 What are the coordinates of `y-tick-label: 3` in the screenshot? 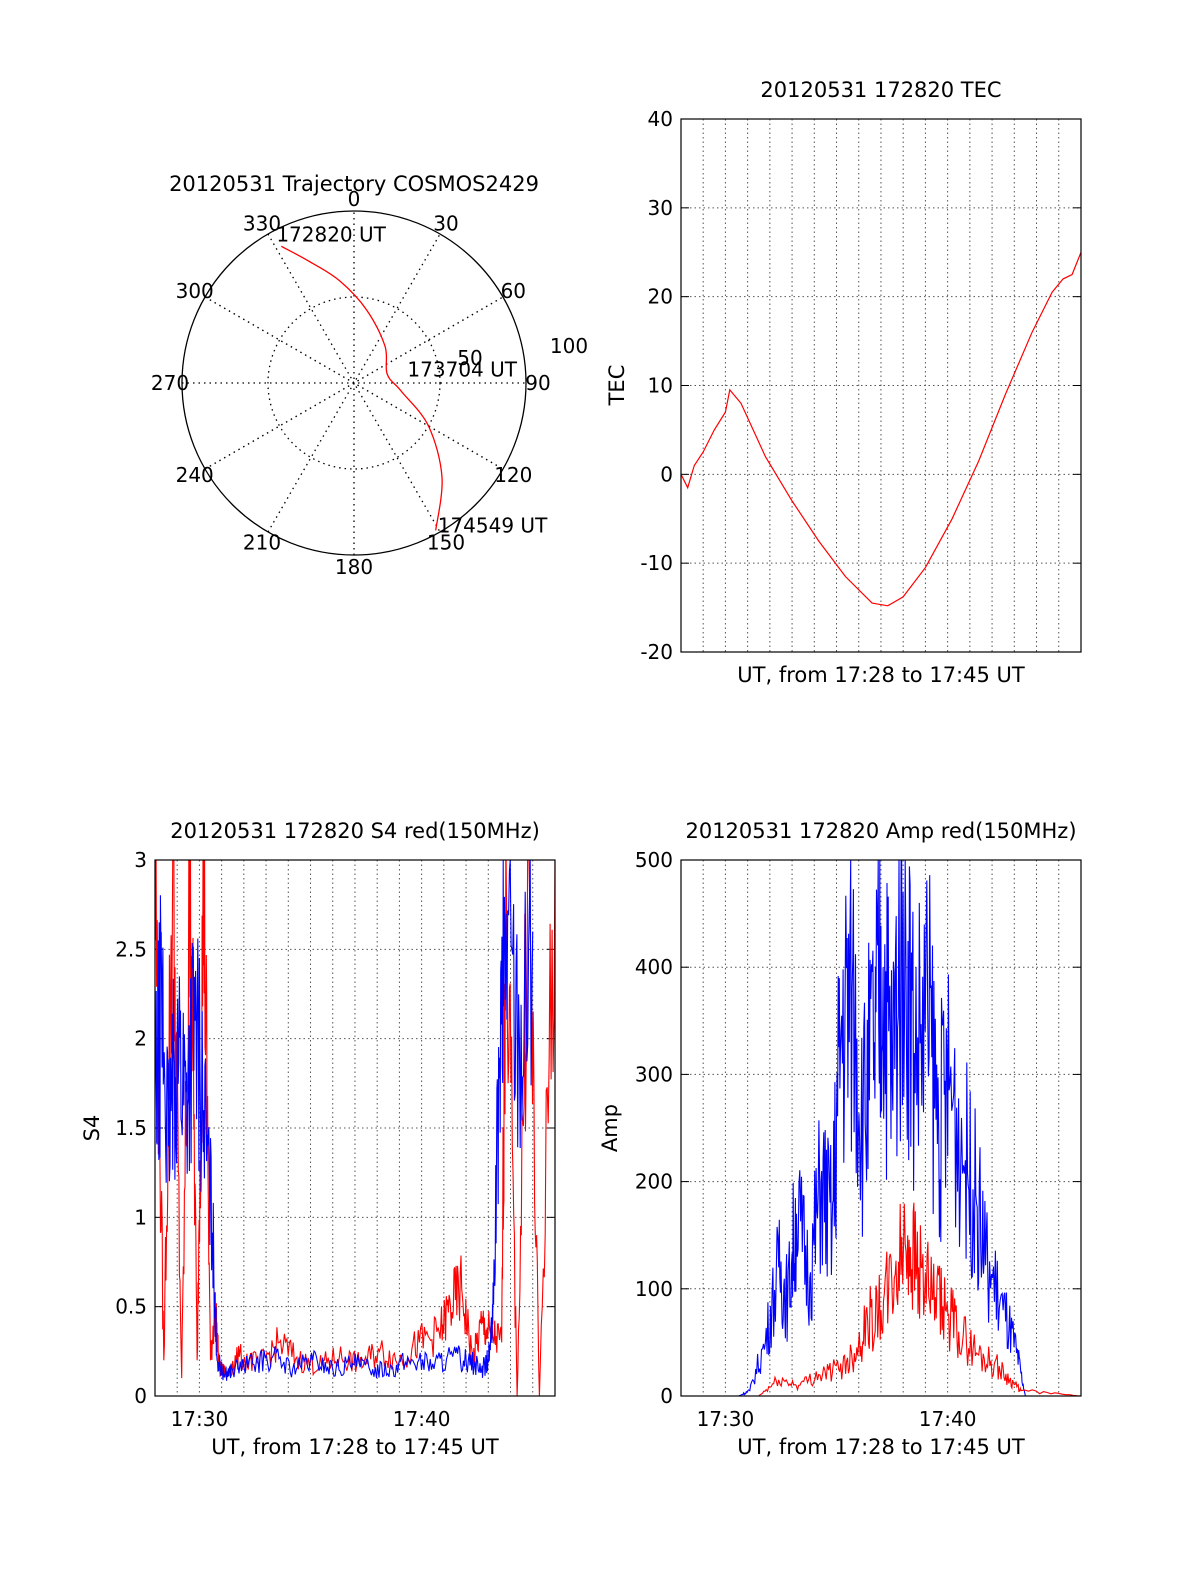 It's located at (140, 860).